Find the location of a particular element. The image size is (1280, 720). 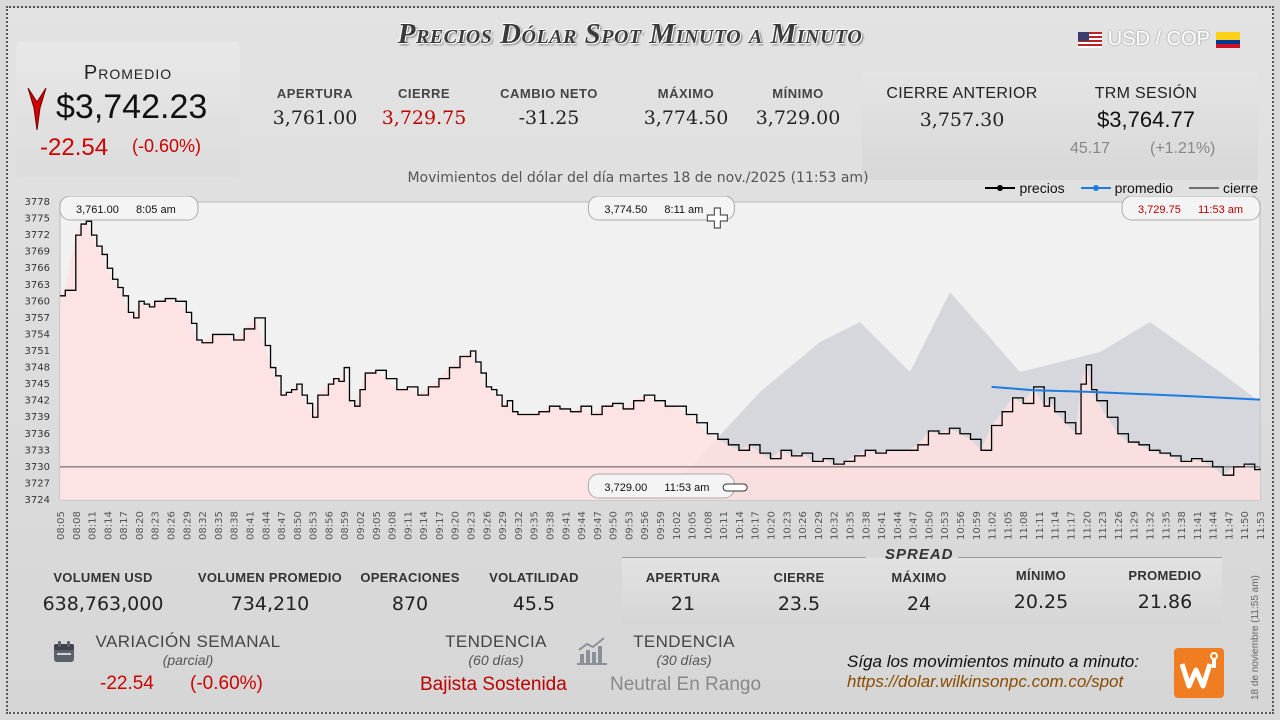

average-change-pct: (-0.60%) is located at coordinates (167, 146).